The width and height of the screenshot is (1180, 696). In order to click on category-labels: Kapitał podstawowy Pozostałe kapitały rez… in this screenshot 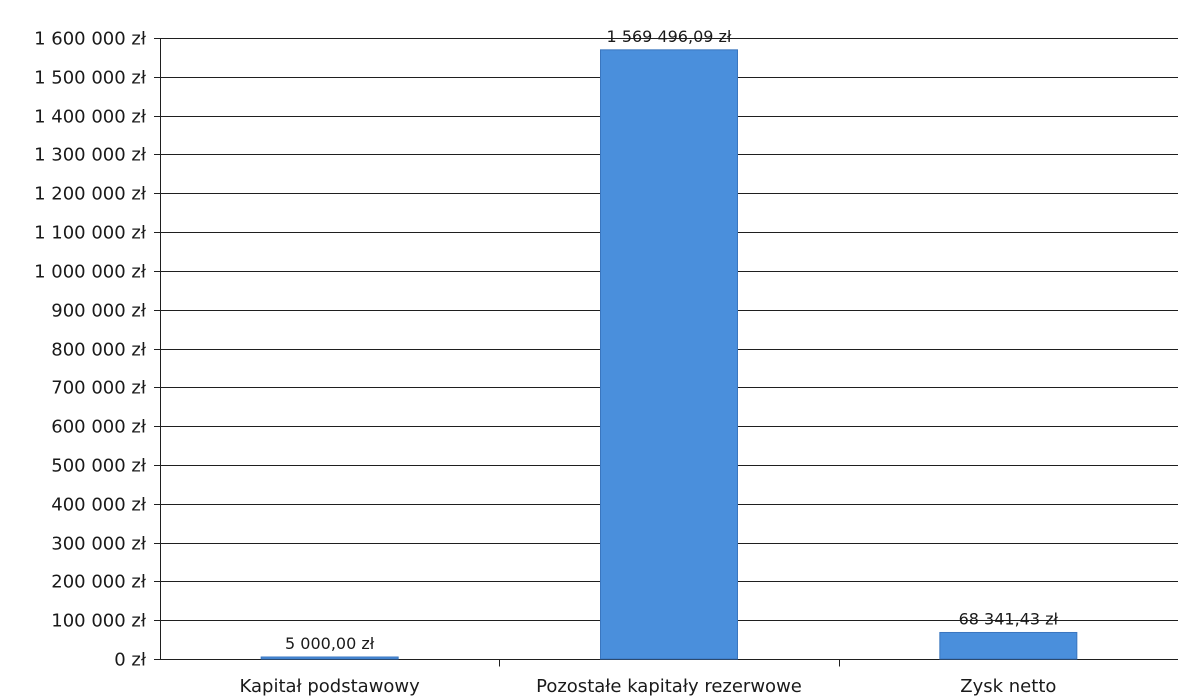, I will do `click(648, 686)`.